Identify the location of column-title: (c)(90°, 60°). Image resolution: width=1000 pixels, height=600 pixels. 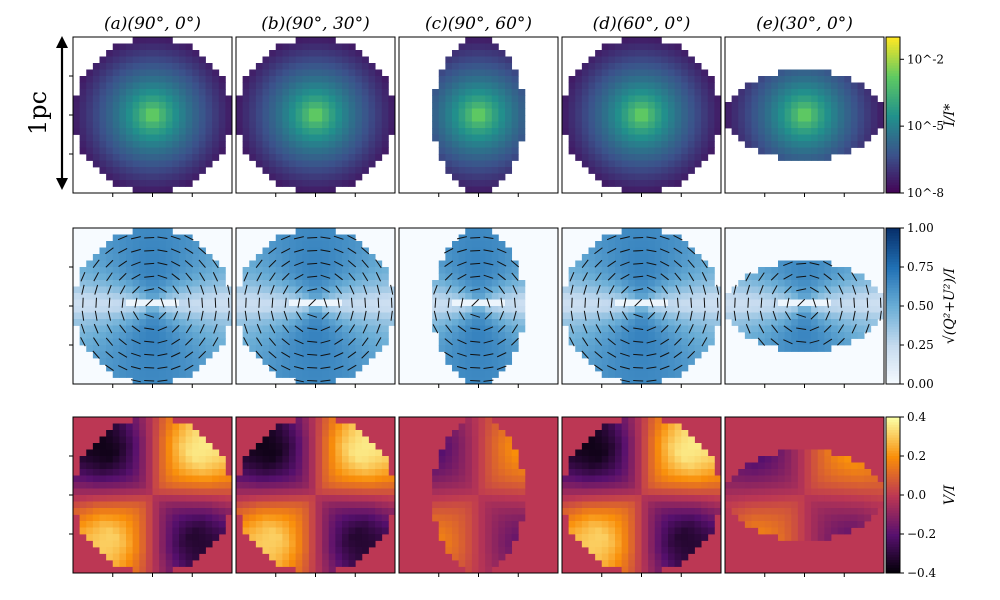
(478, 24).